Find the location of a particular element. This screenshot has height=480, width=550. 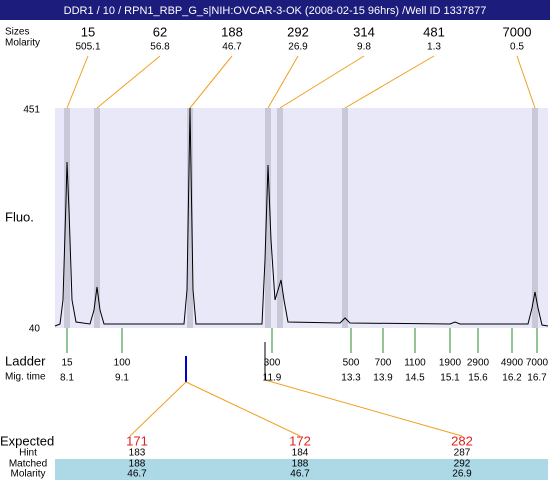

y-bottom-label: 40 is located at coordinates (35, 329).